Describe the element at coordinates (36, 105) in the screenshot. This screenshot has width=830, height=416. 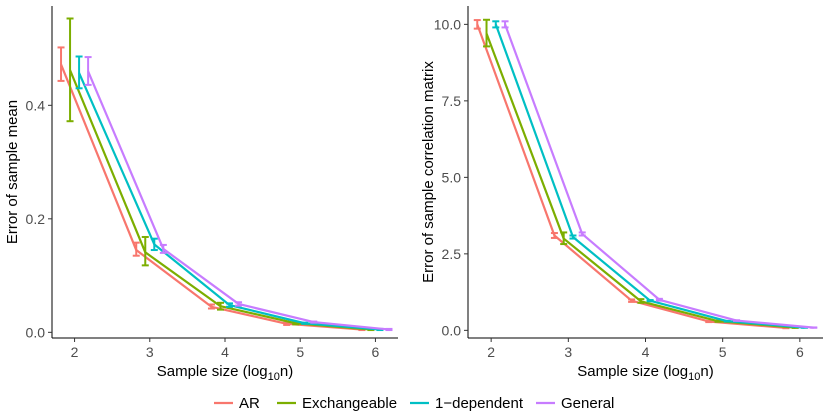
I see `y-tick-label: 0.4` at that location.